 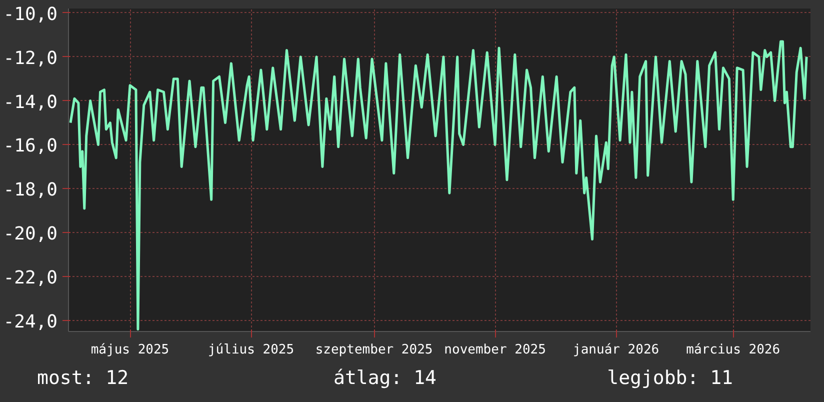 I want to click on text: legjobb: 11, so click(x=669, y=378).